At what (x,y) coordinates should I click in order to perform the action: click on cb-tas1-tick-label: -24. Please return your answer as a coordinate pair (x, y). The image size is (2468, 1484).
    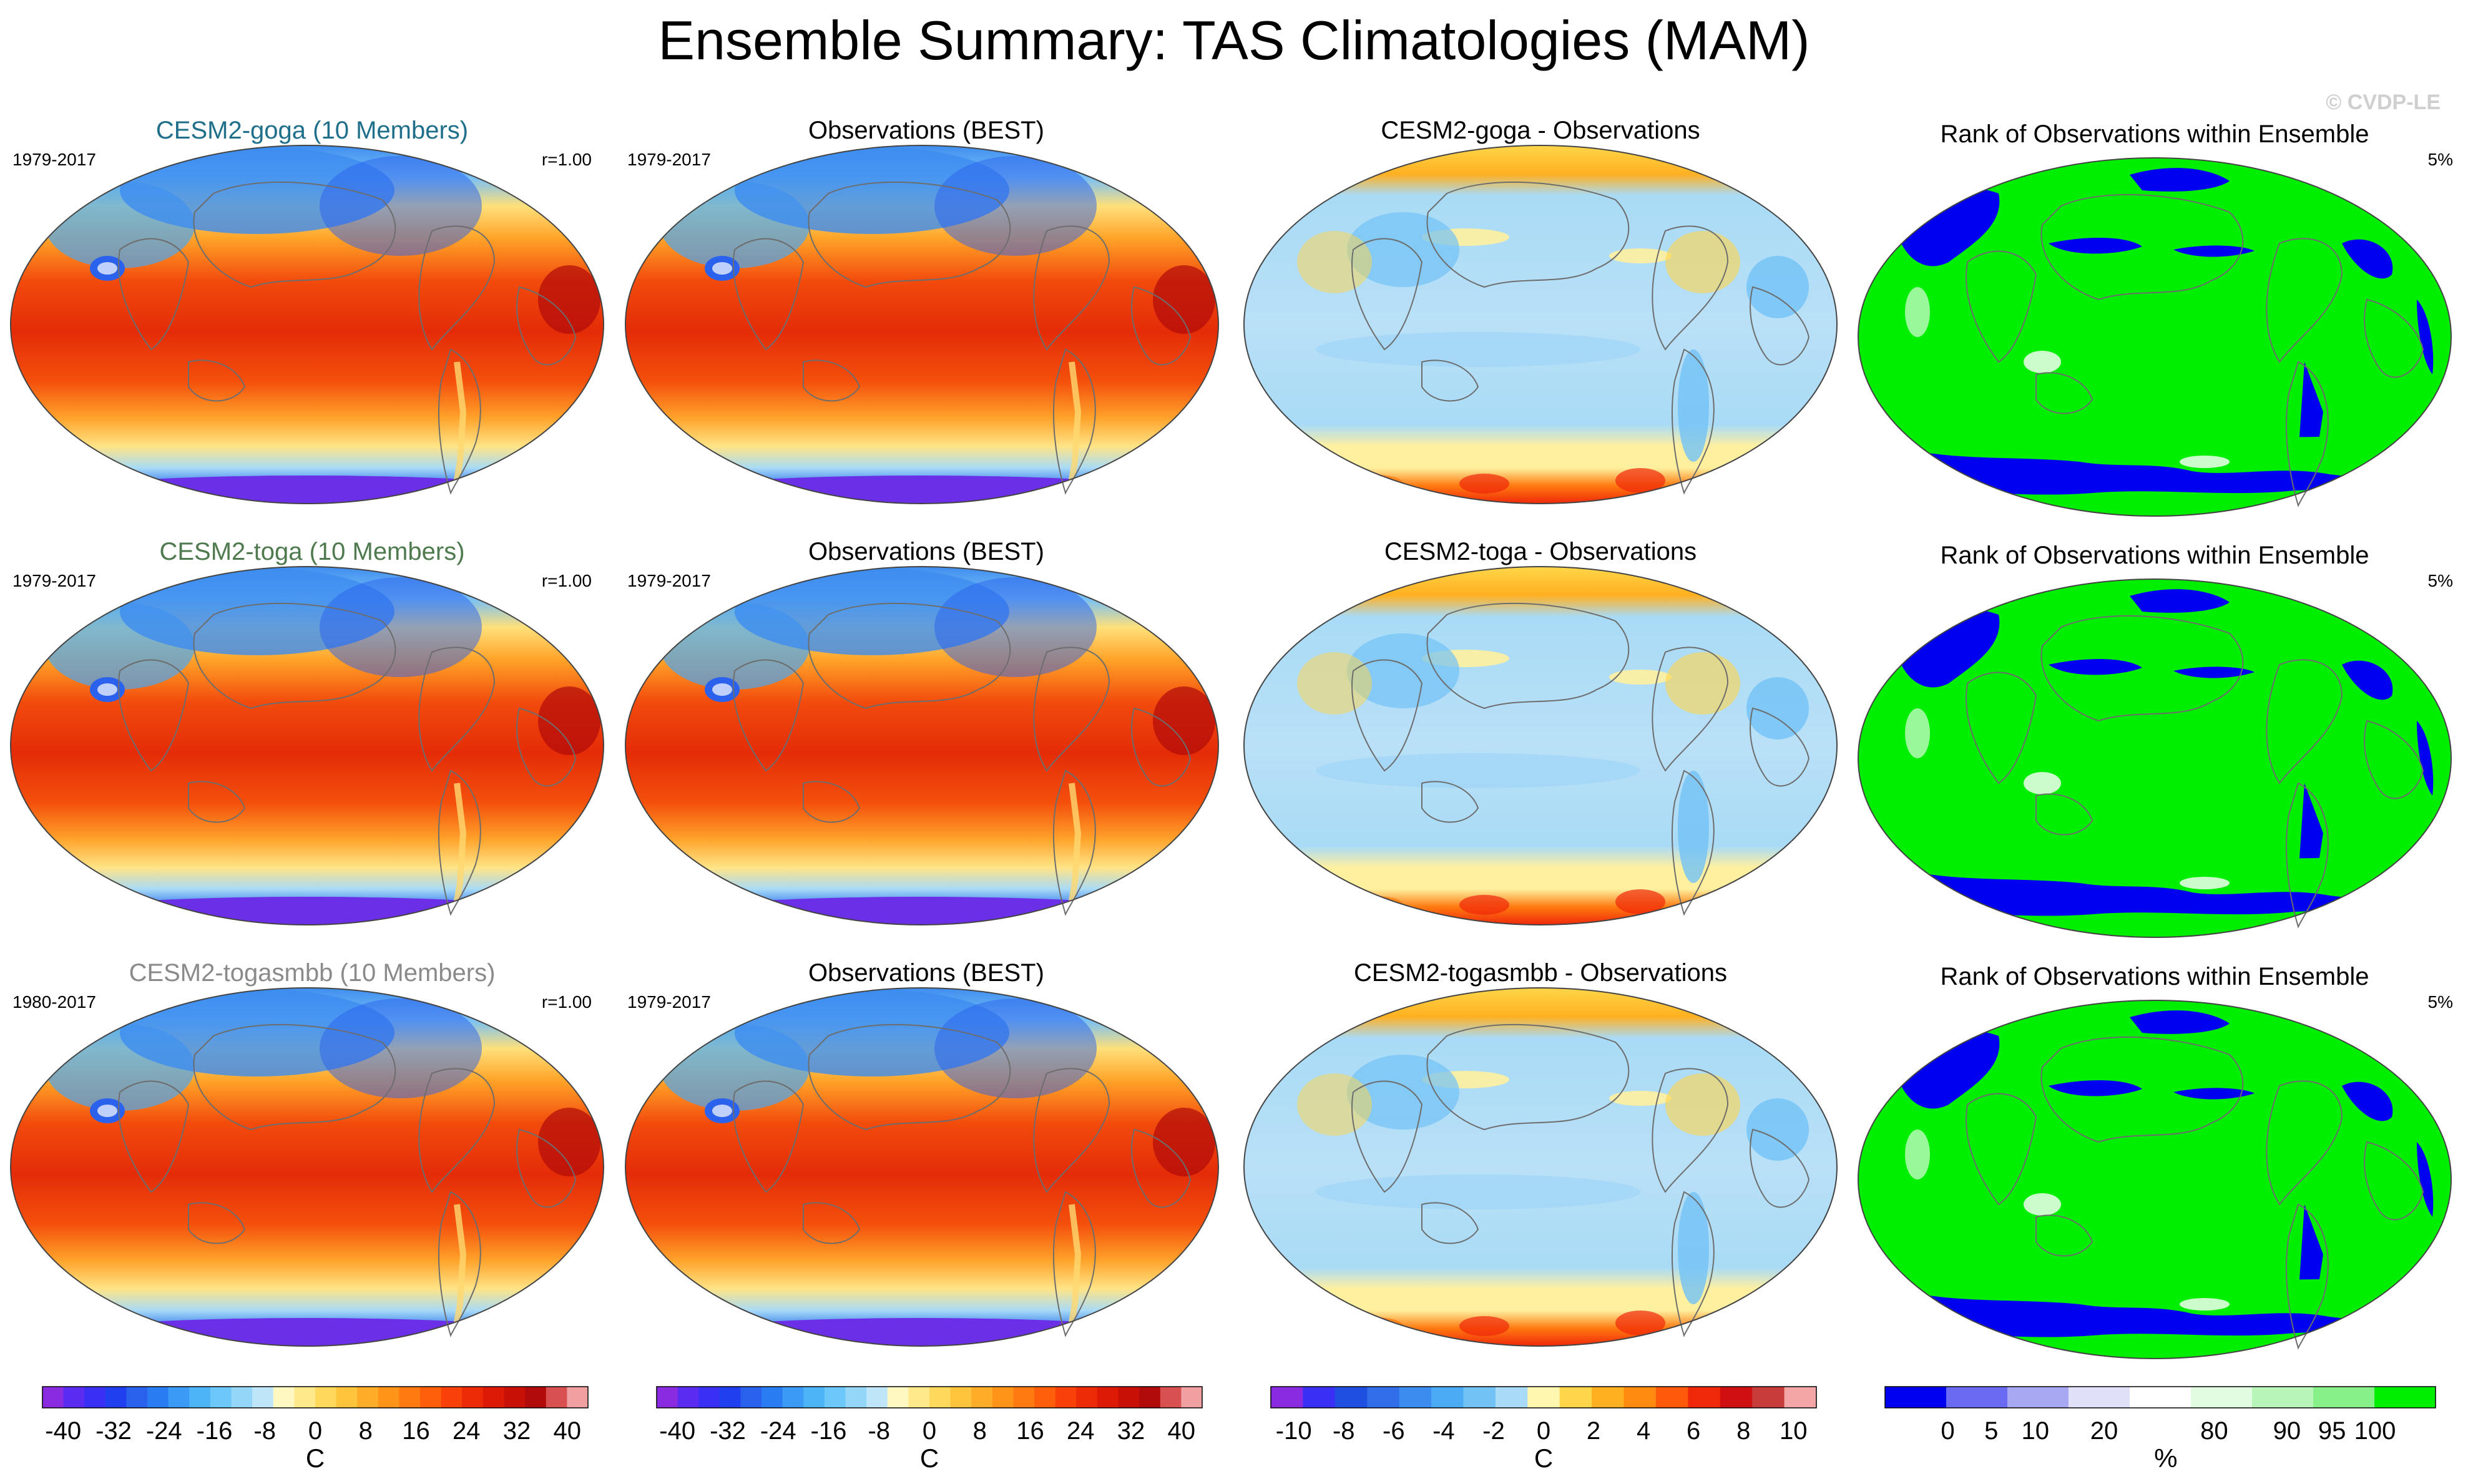
    Looking at the image, I should click on (164, 1431).